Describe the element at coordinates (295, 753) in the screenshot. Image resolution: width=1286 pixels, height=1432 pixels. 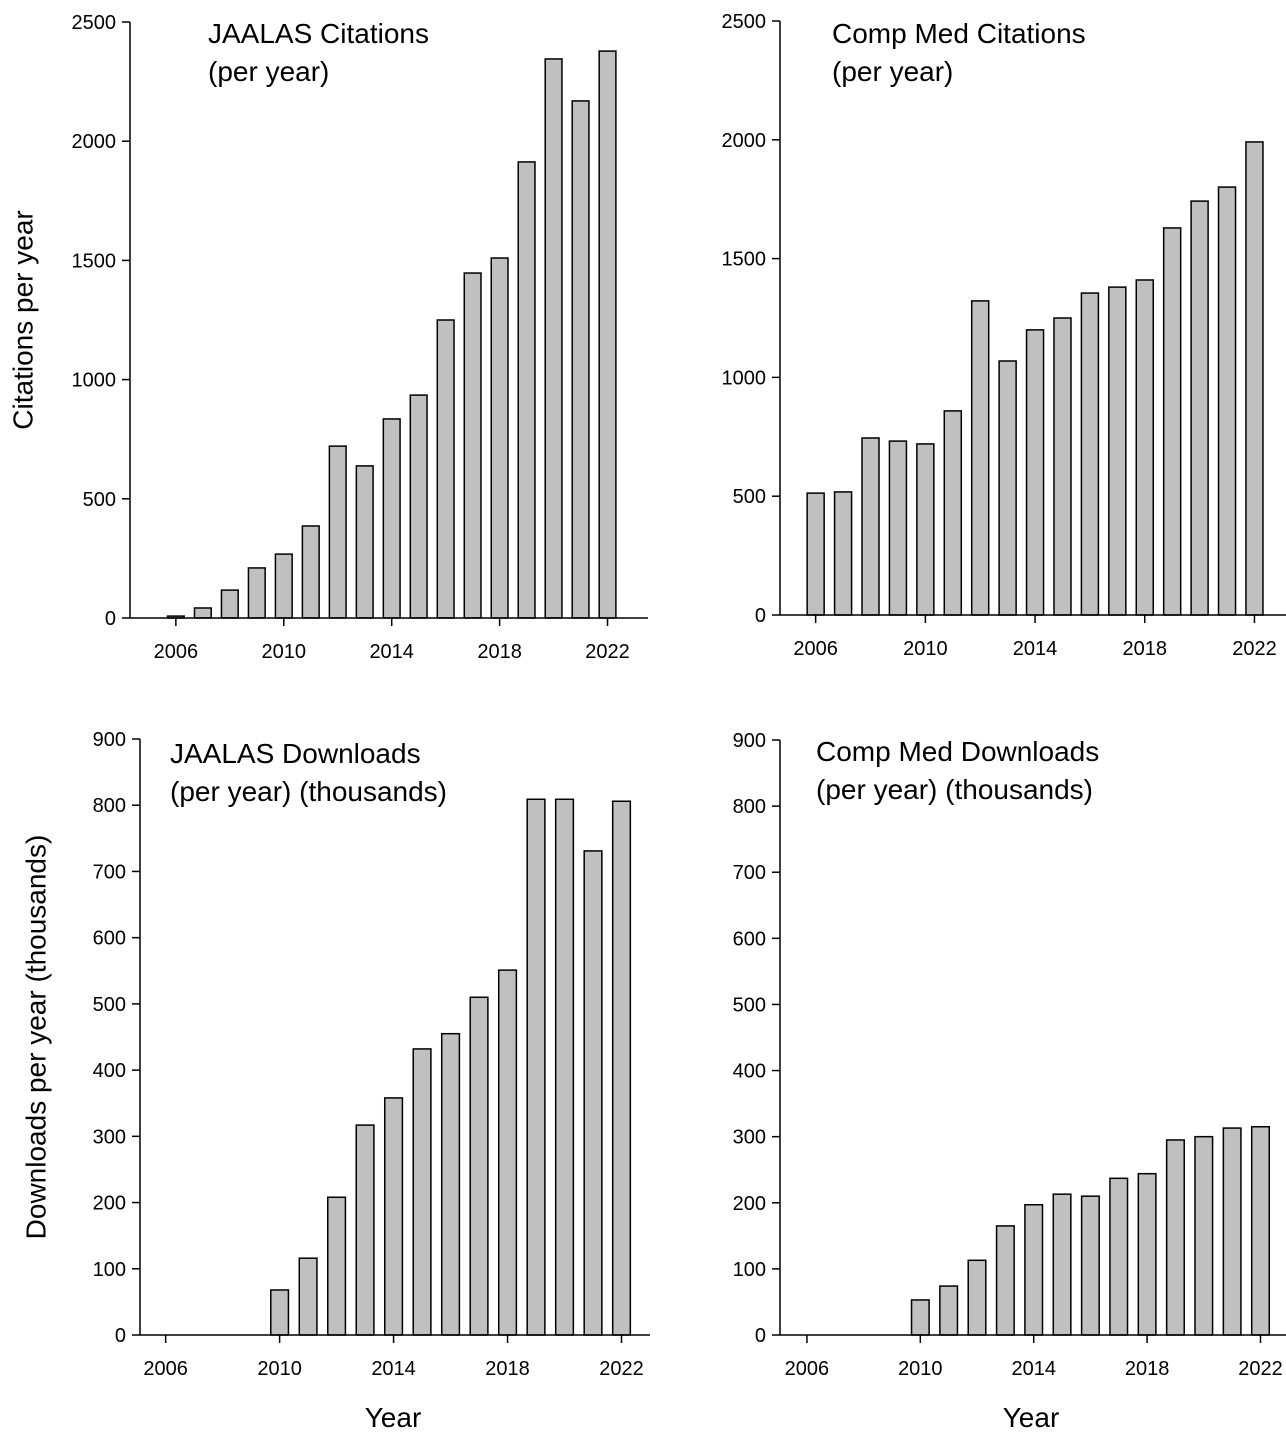
I see `chart-title: JAALAS Downloads` at that location.